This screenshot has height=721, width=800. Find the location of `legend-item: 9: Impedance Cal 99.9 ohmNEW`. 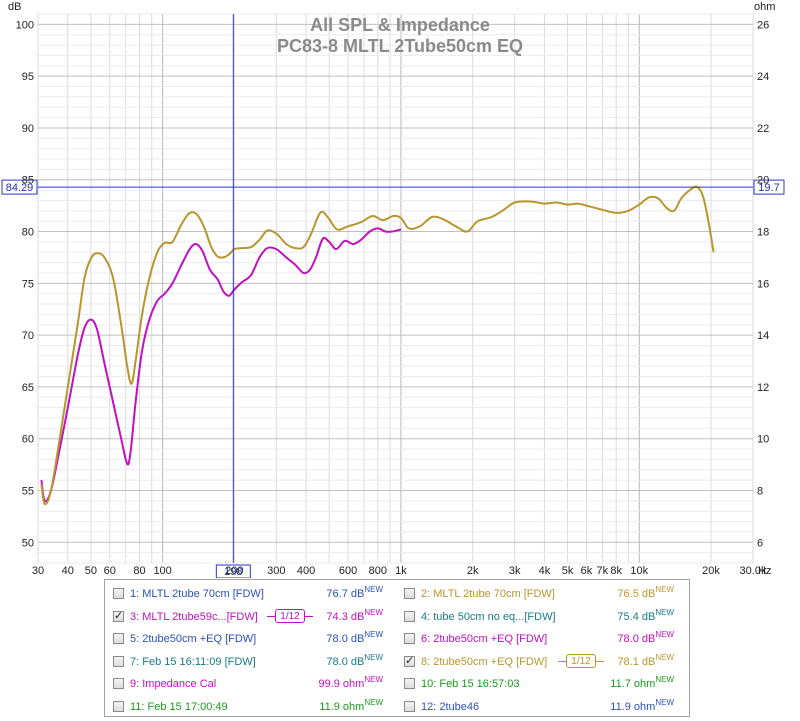

legend-item: 9: Impedance Cal 99.9 ohmNEW is located at coordinates (253, 684).